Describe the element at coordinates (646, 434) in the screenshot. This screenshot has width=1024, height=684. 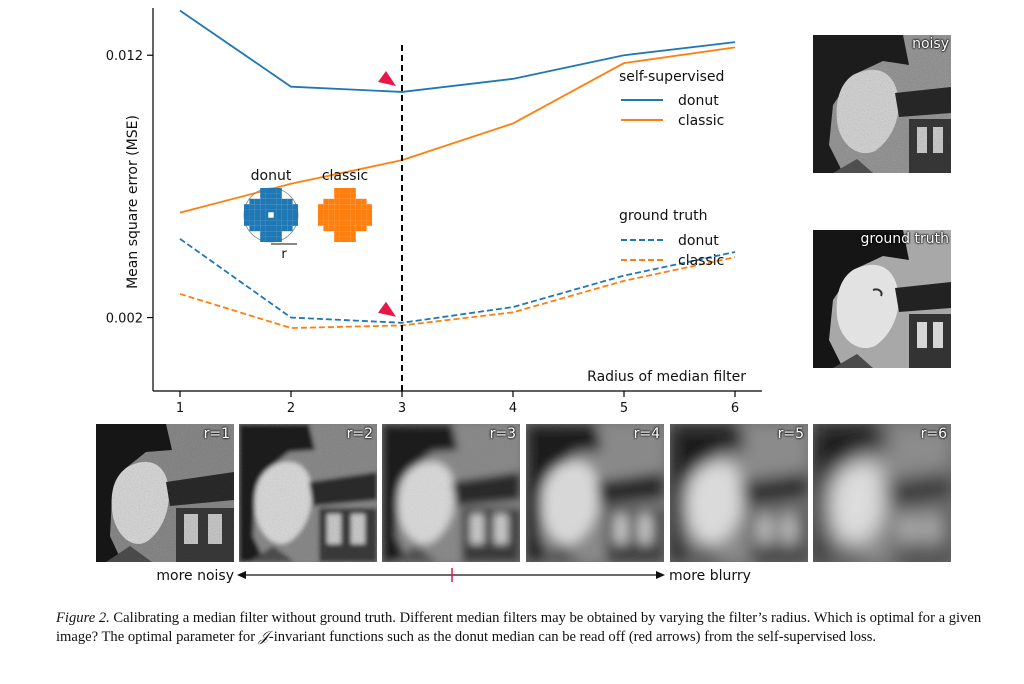
I see `filtered-image-label: r=4` at that location.